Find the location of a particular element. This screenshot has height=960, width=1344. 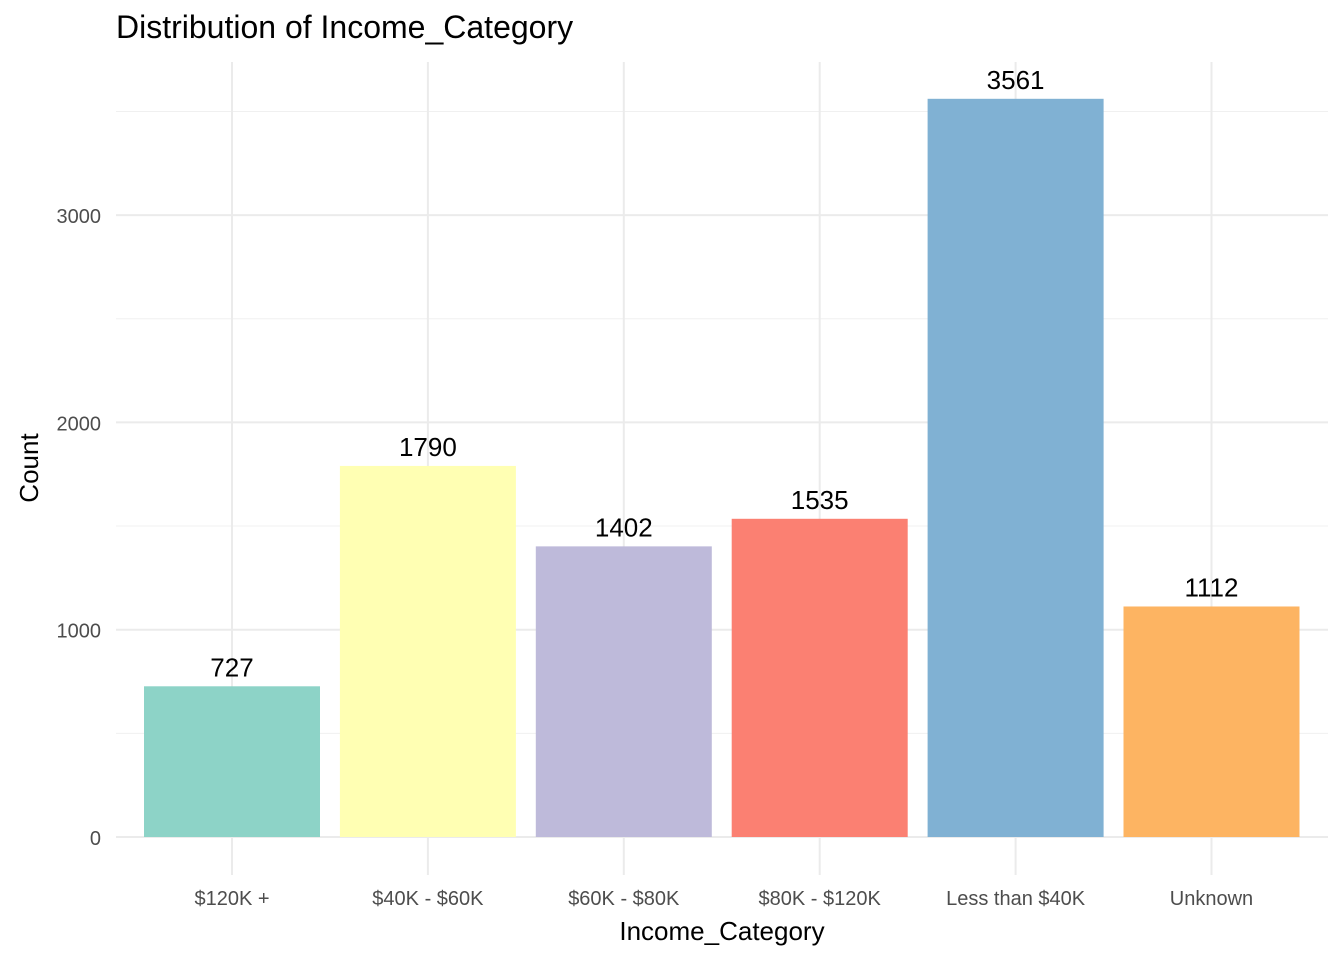

bar-value-label: 1790 is located at coordinates (428, 447).